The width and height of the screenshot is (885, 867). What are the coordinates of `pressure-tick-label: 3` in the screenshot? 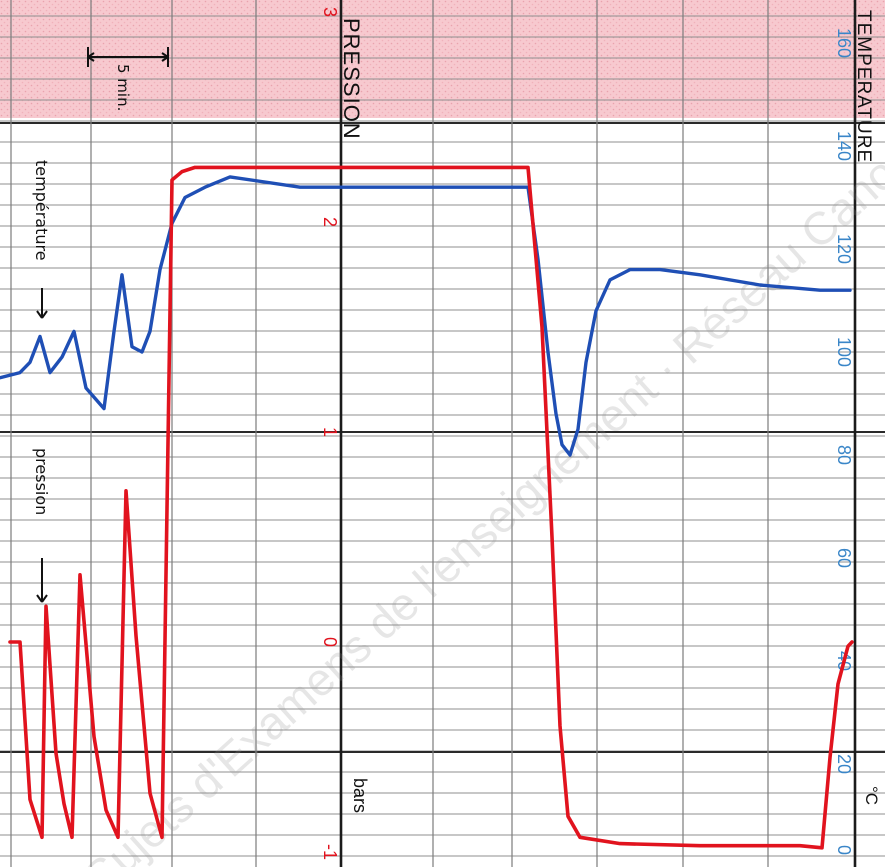 It's located at (330, 12).